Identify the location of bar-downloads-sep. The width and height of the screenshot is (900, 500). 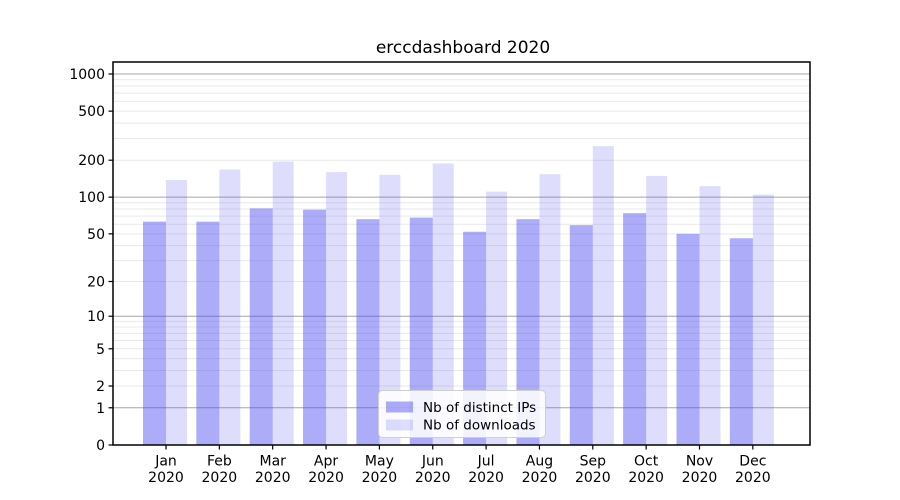
(603, 295).